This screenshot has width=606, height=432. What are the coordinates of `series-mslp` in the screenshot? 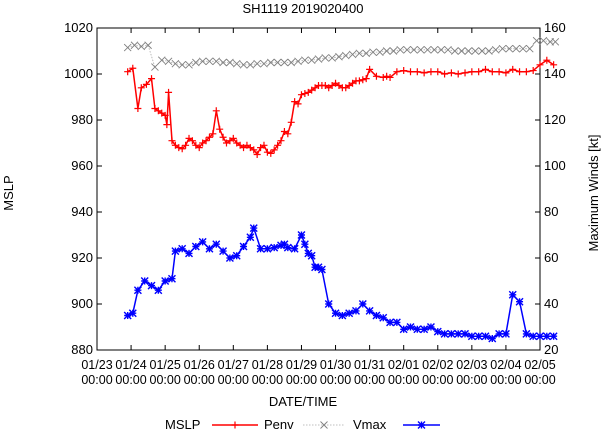 It's located at (341, 53).